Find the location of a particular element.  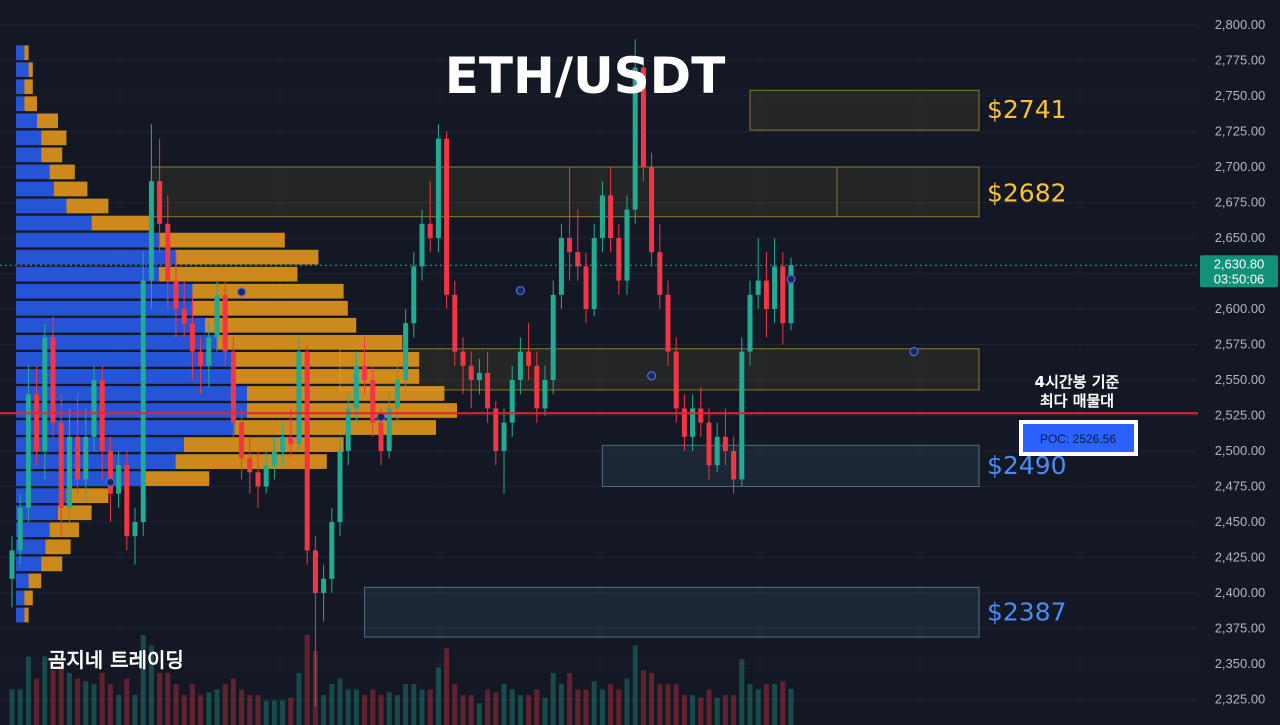

y-tick-label: 2,450.00 is located at coordinates (1240, 521).